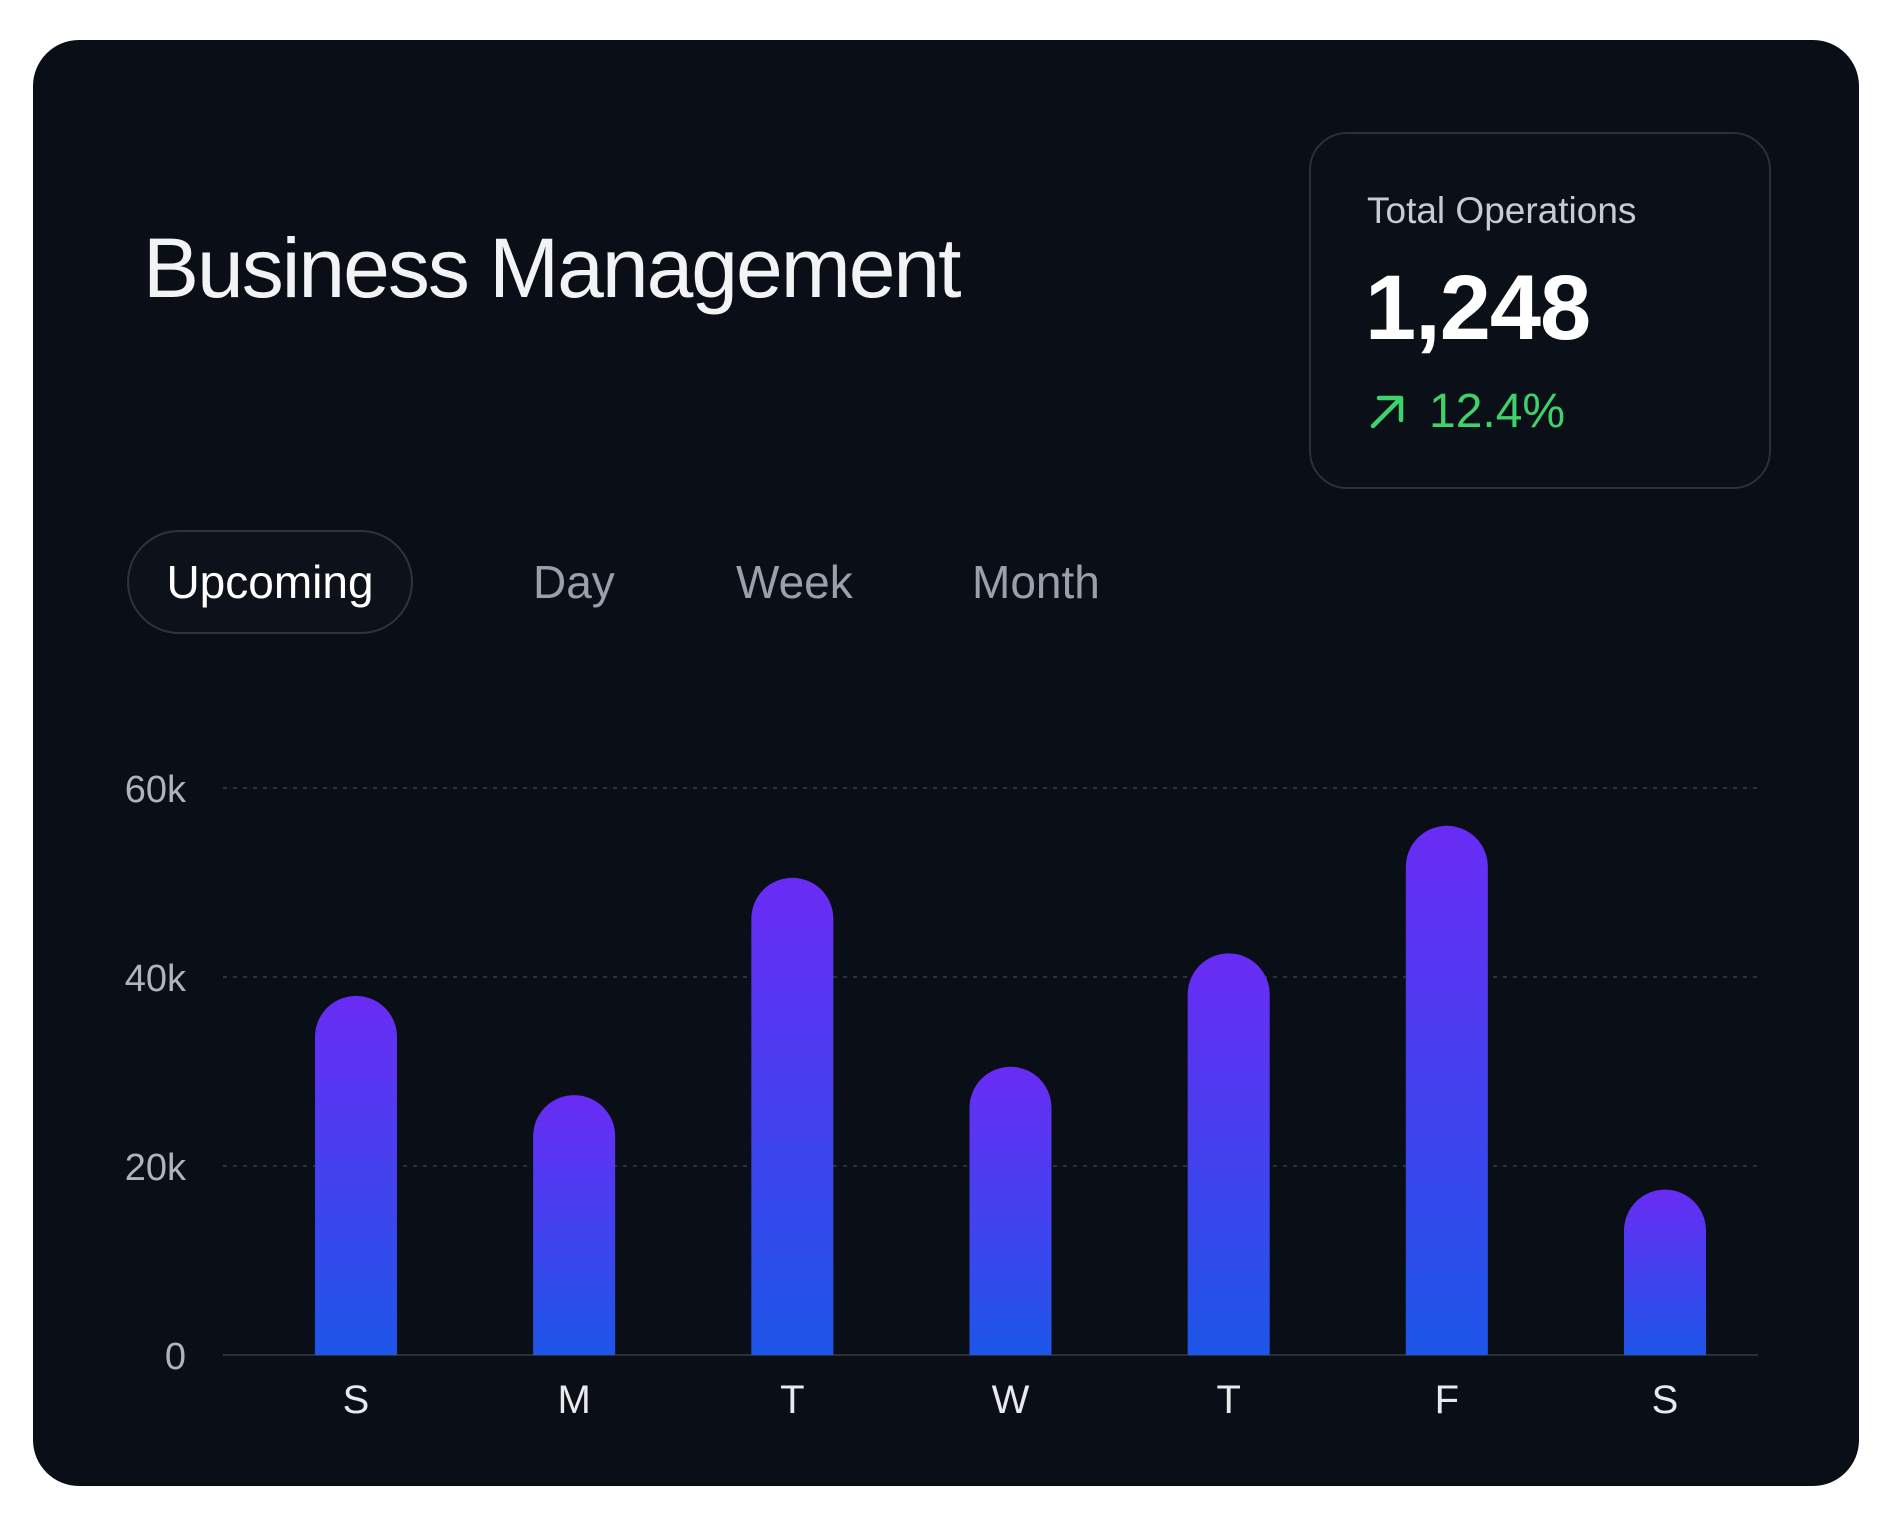 The image size is (1887, 1530). What do you see at coordinates (1036, 582) in the screenshot?
I see `tab-month: Month` at bounding box center [1036, 582].